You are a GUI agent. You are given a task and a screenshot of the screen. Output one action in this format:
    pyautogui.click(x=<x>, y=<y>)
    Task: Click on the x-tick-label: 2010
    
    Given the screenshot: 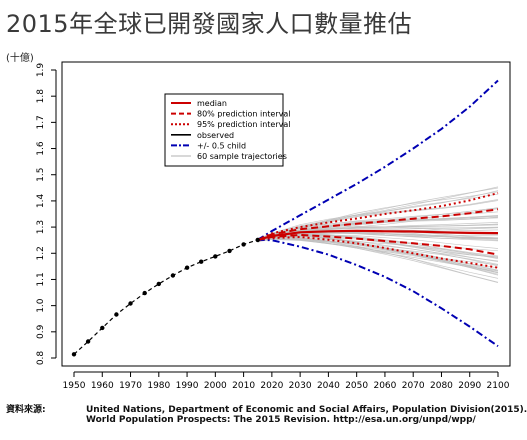 What is the action you would take?
    pyautogui.click(x=243, y=386)
    